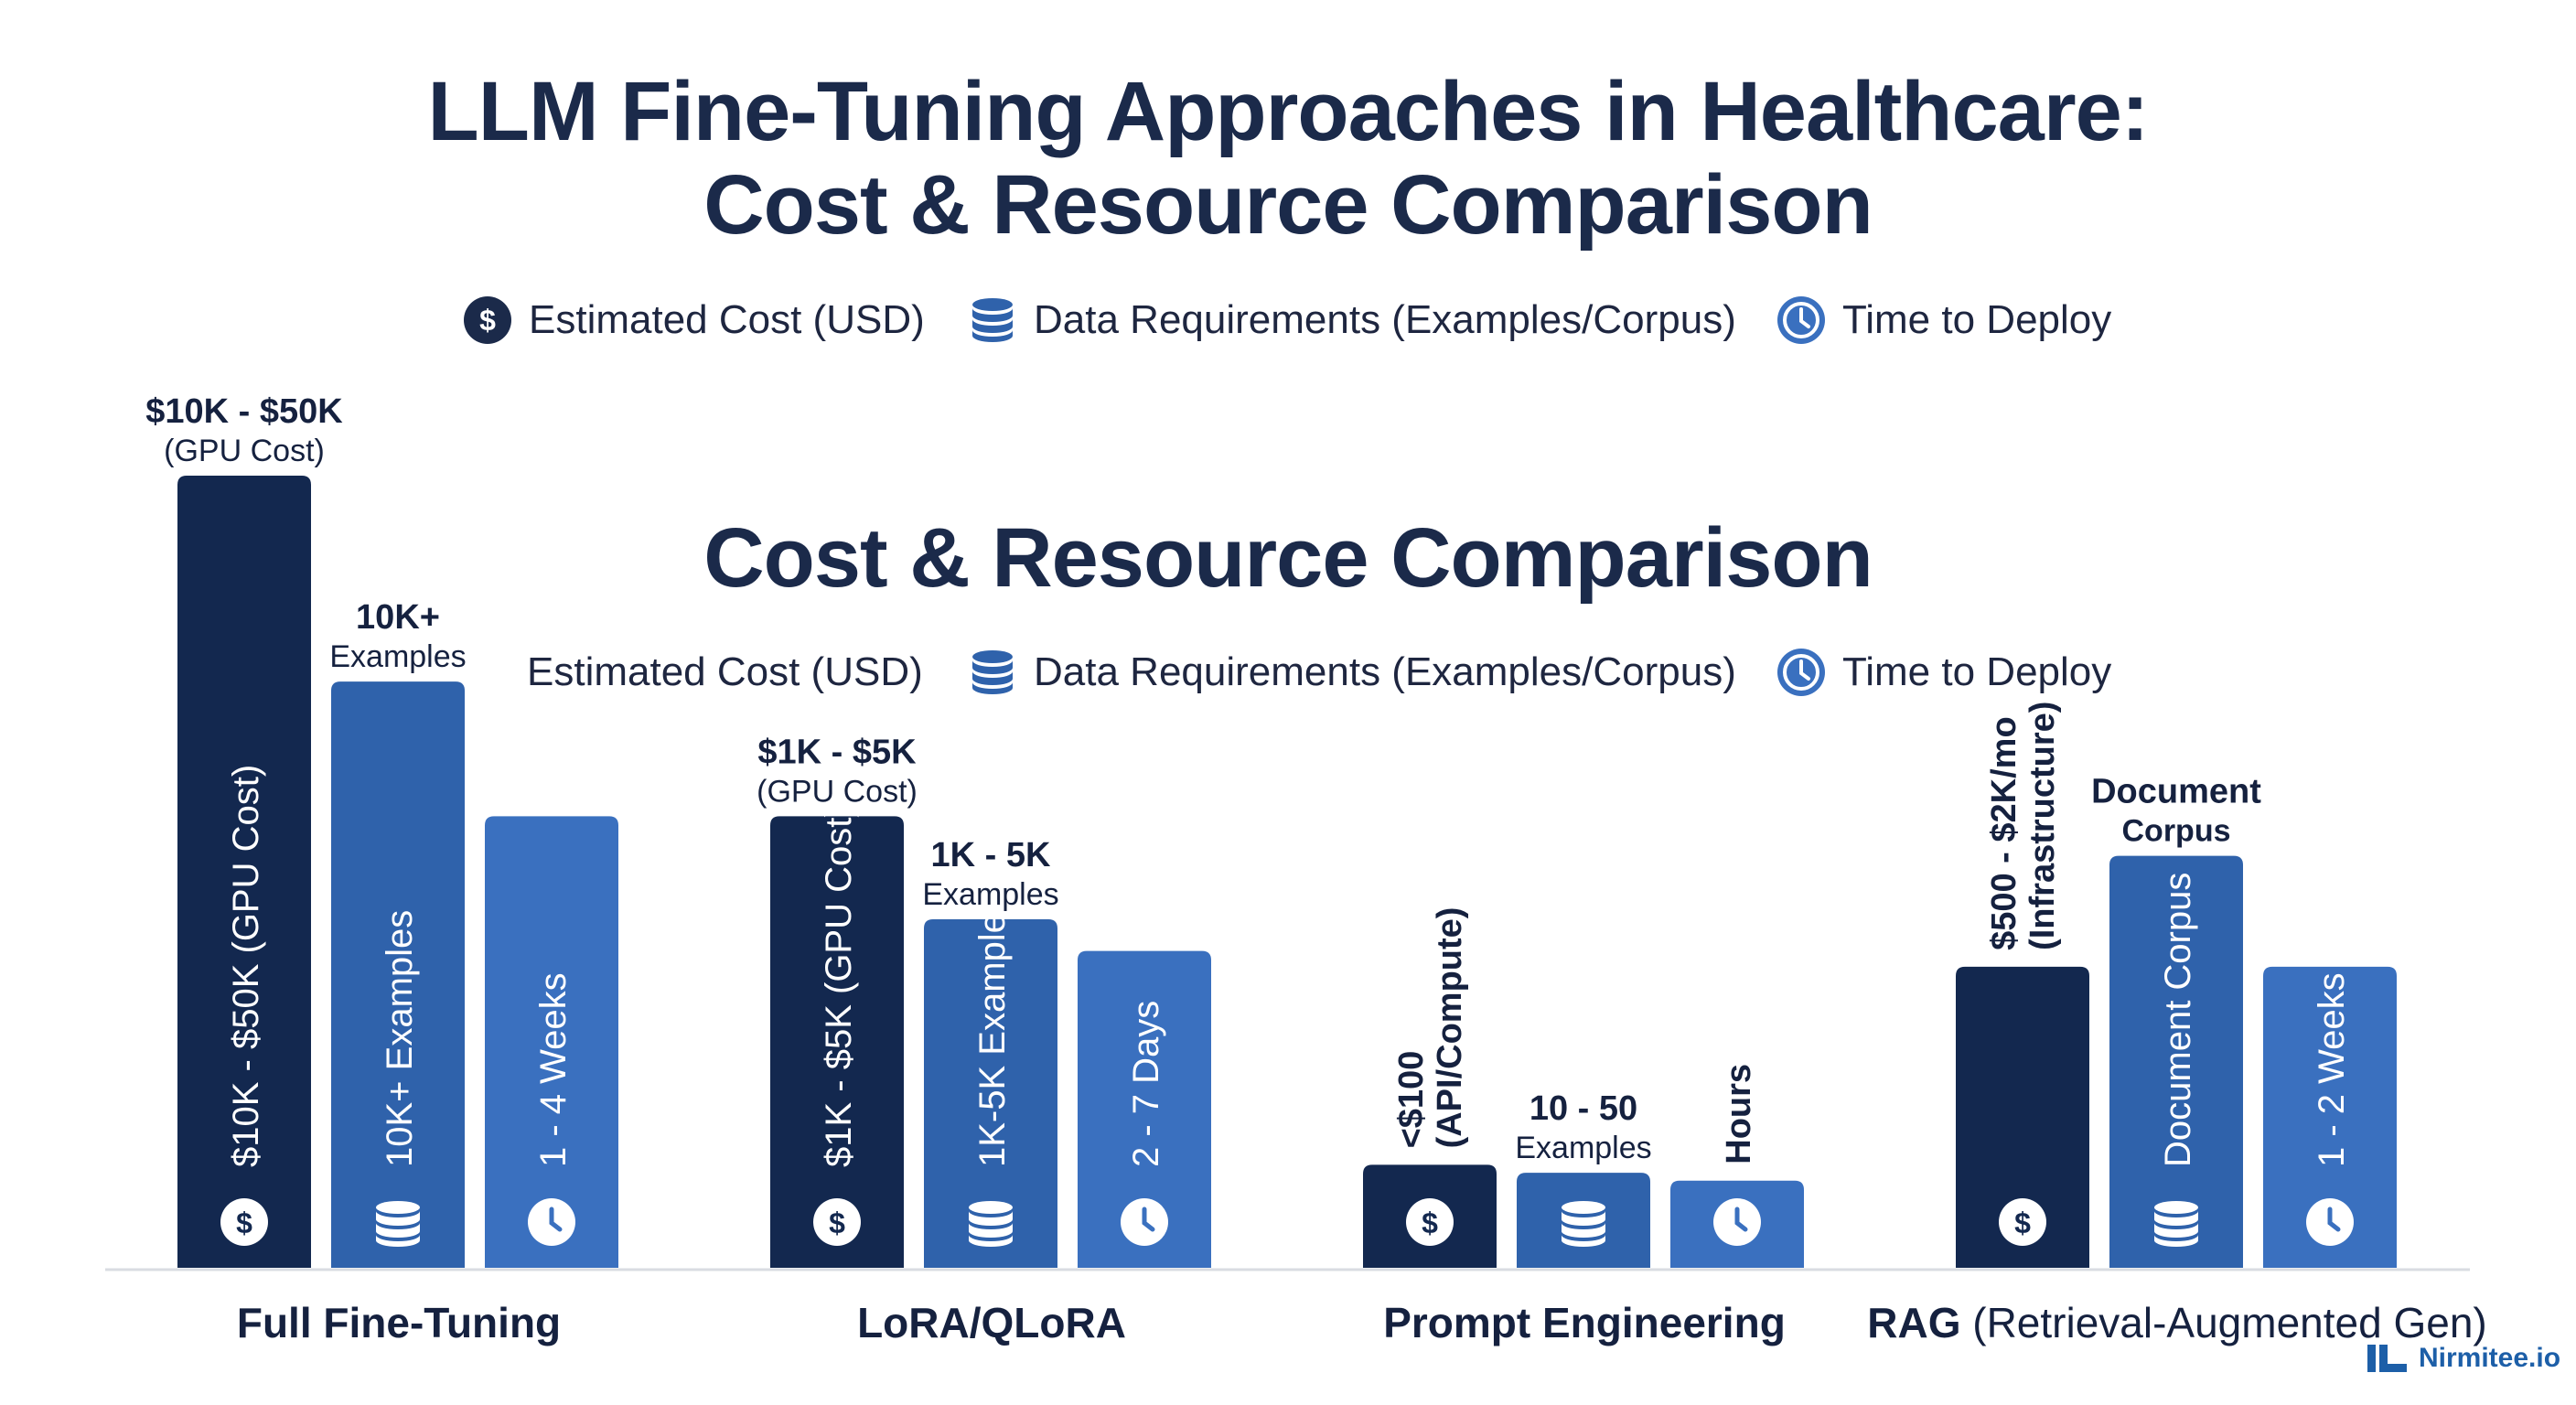 The width and height of the screenshot is (2576, 1405). I want to click on legend-item-cost: $ Estimated Cost (USD), so click(694, 320).